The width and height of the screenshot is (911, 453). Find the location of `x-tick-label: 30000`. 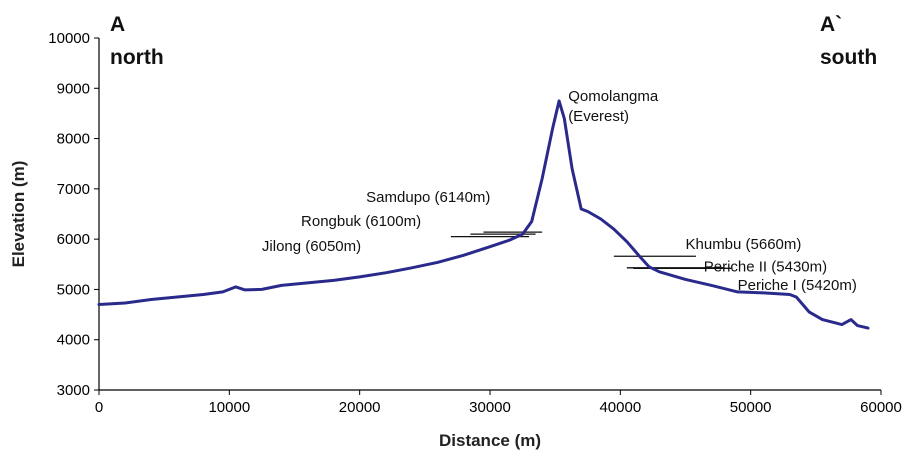

x-tick-label: 30000 is located at coordinates (490, 407).